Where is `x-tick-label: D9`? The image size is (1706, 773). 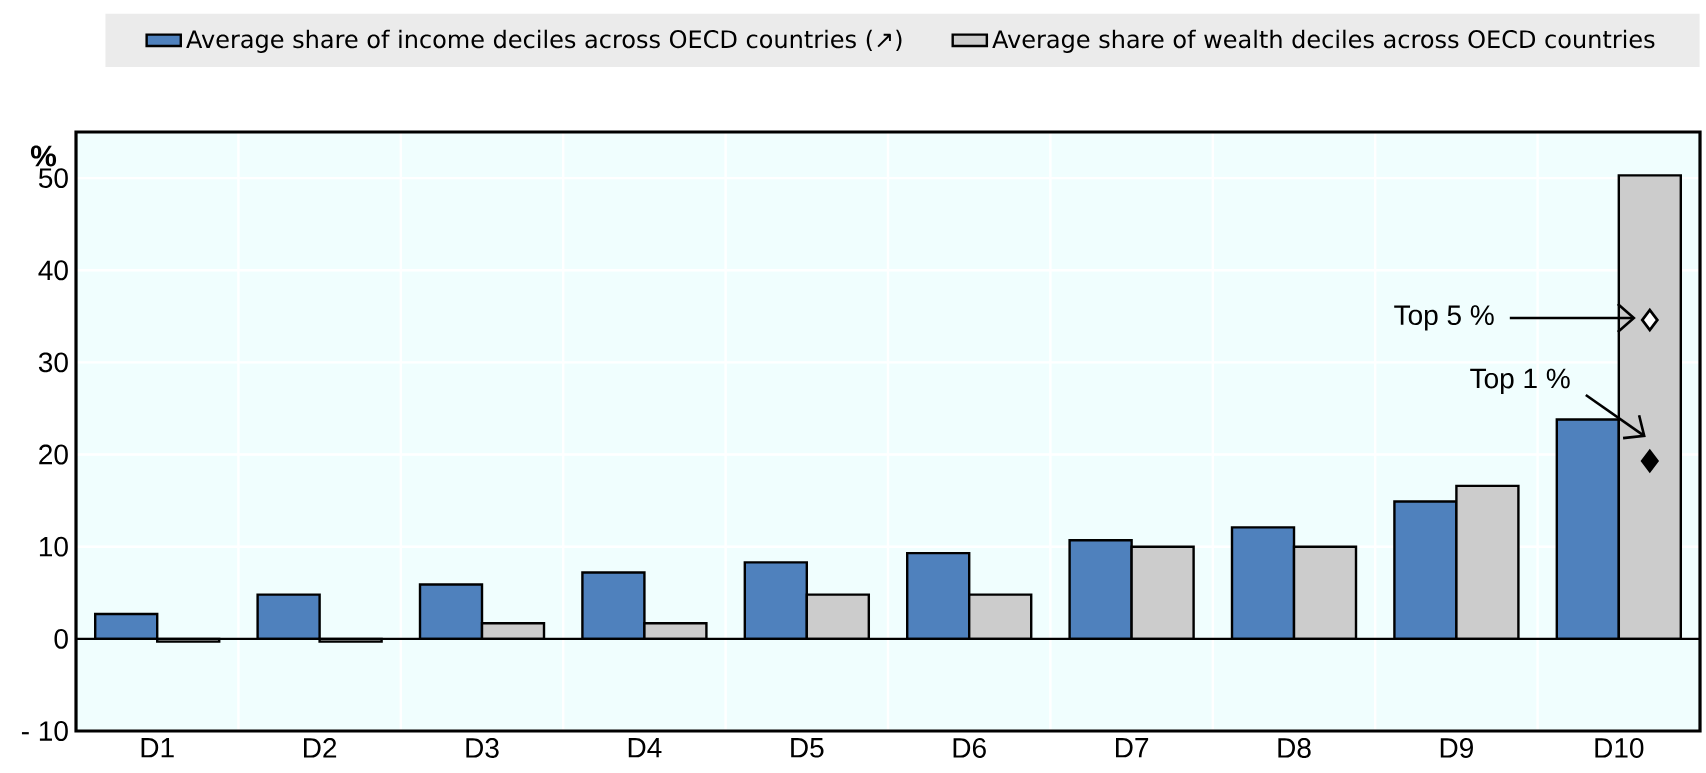 x-tick-label: D9 is located at coordinates (1456, 748).